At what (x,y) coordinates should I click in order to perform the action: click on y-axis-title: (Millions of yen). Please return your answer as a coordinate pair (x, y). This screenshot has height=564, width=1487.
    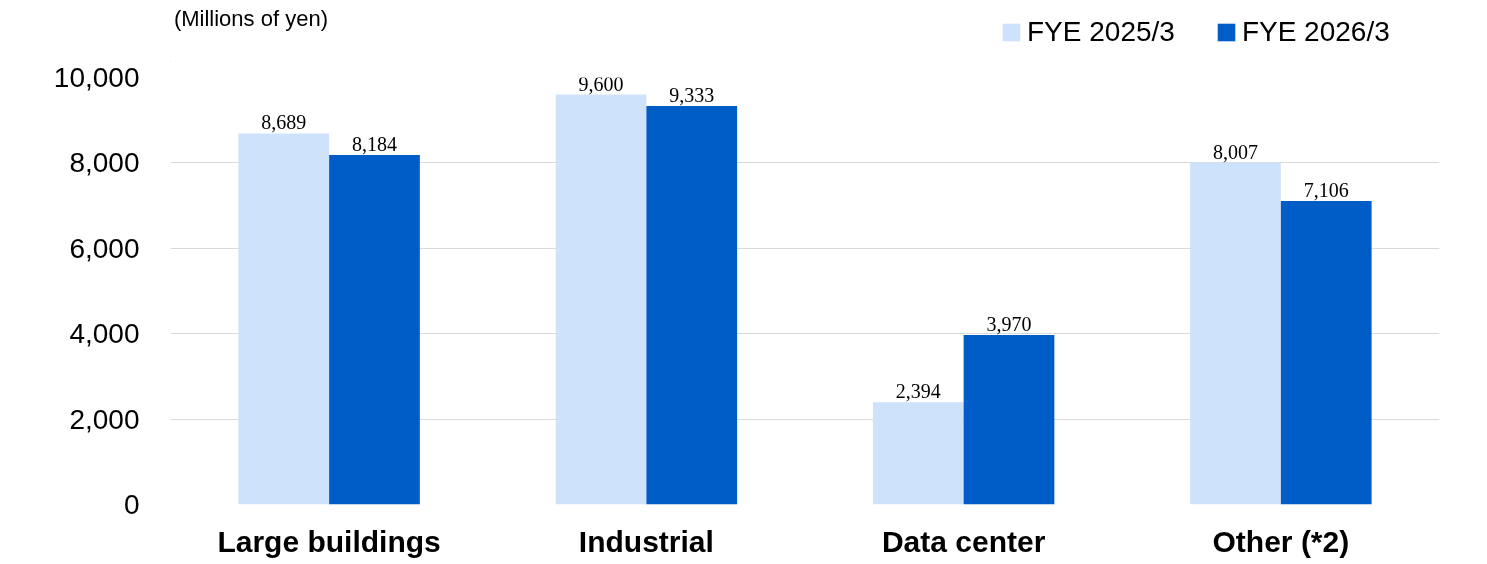
    Looking at the image, I should click on (250, 18).